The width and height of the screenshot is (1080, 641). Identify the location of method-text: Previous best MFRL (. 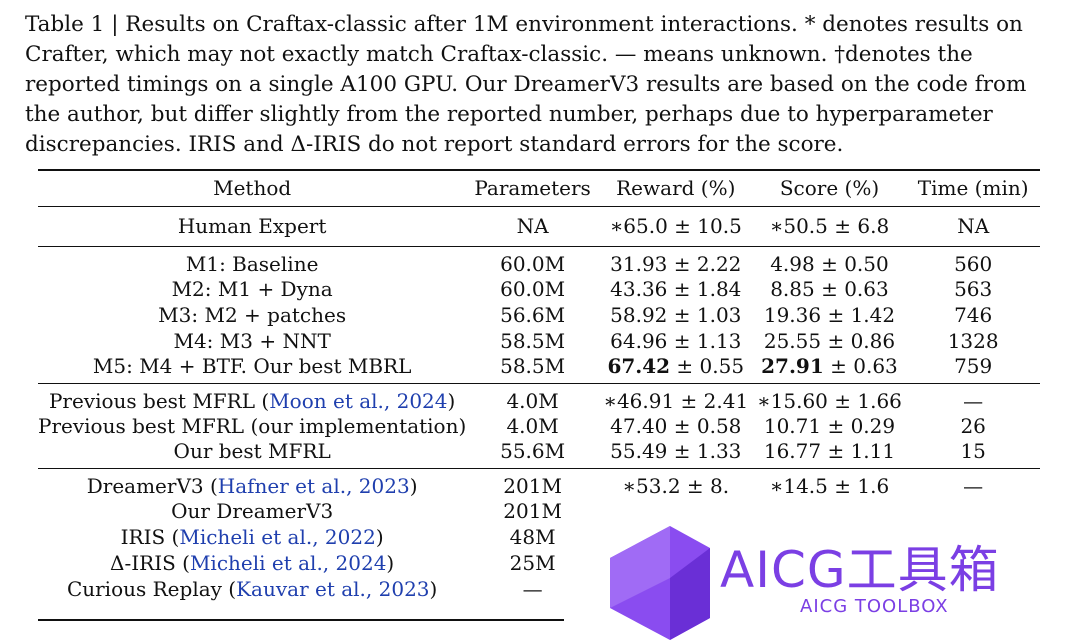
(159, 400).